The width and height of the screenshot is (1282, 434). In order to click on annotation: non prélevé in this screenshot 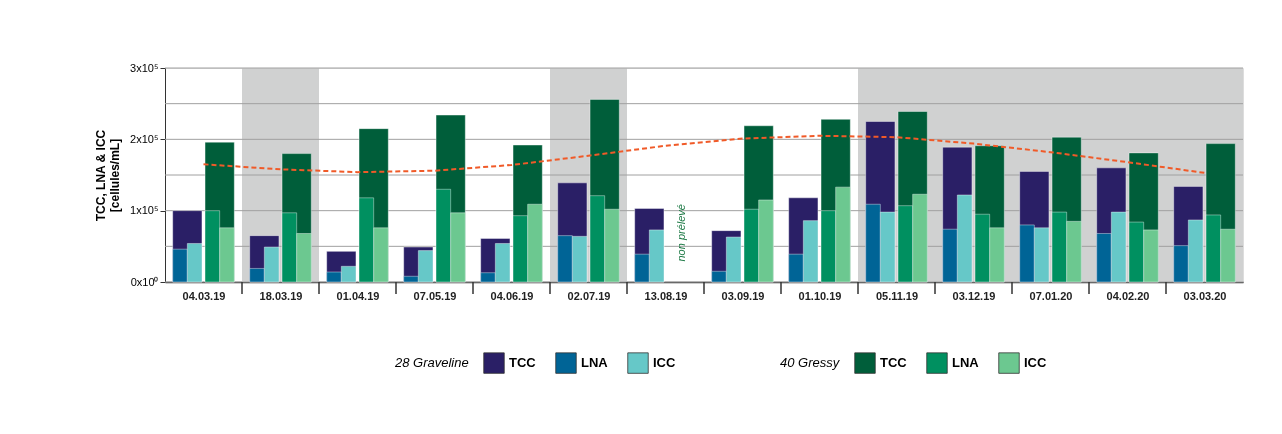, I will do `click(680, 233)`.